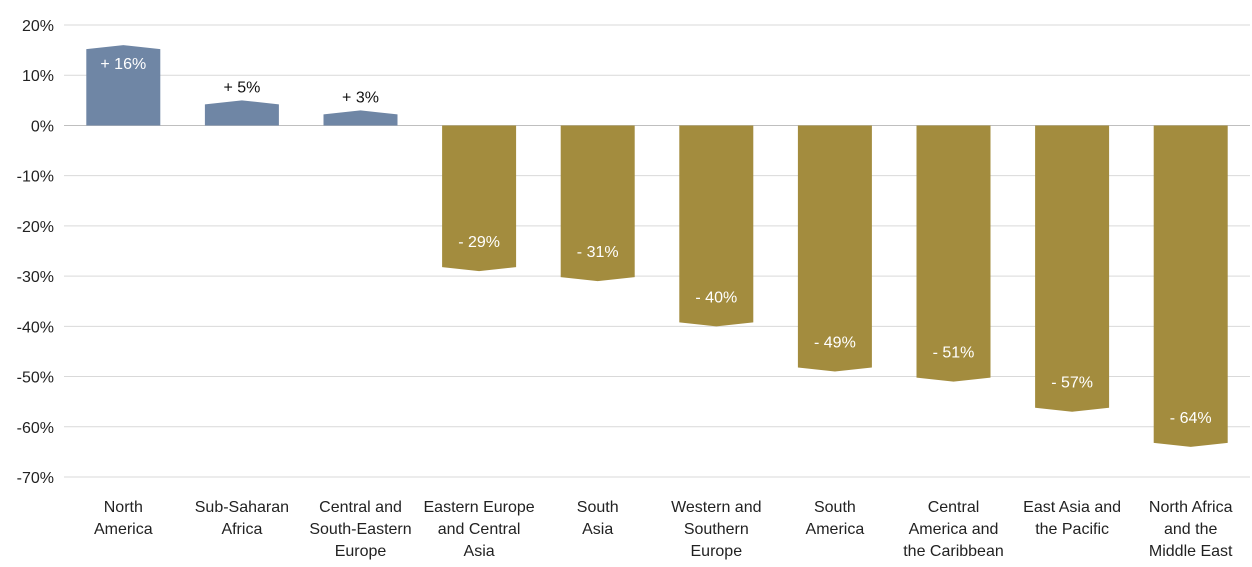 The height and width of the screenshot is (567, 1252). I want to click on y-tick-label: -70%, so click(35, 478).